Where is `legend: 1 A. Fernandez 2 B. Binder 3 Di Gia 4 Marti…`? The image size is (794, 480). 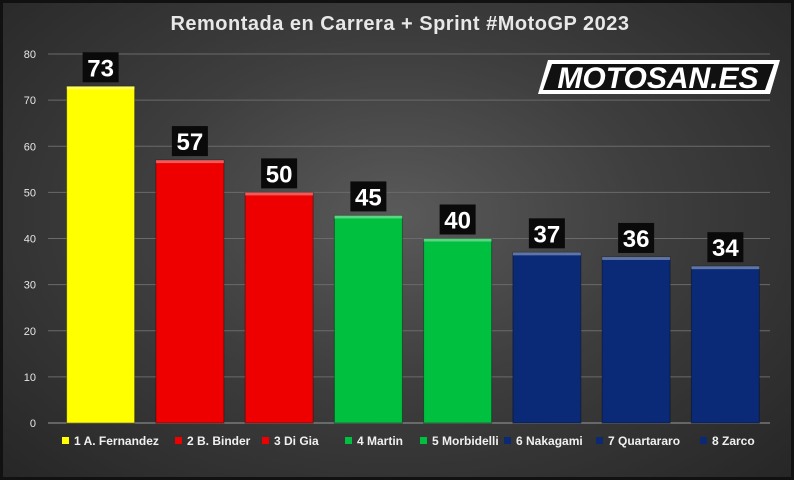 legend: 1 A. Fernandez 2 B. Binder 3 Di Gia 4 Marti… is located at coordinates (408, 441).